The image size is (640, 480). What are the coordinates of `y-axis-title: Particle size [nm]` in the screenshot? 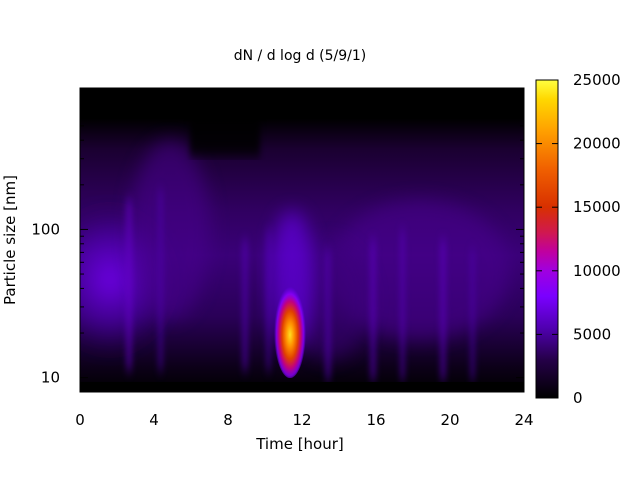 It's located at (10, 240).